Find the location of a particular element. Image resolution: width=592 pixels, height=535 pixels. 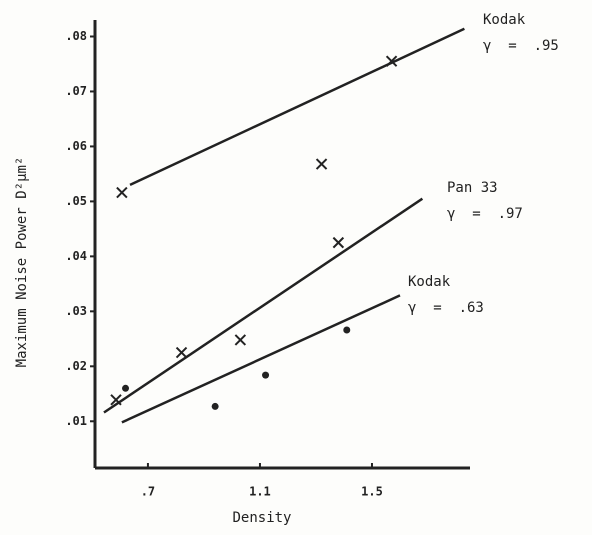

y-tick-label: .08 is located at coordinates (76, 36).